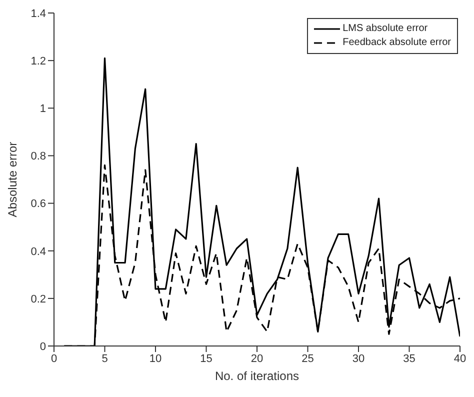 This screenshot has height=397, width=474. What do you see at coordinates (38, 299) in the screenshot?
I see `y-tick-label: 0.2` at bounding box center [38, 299].